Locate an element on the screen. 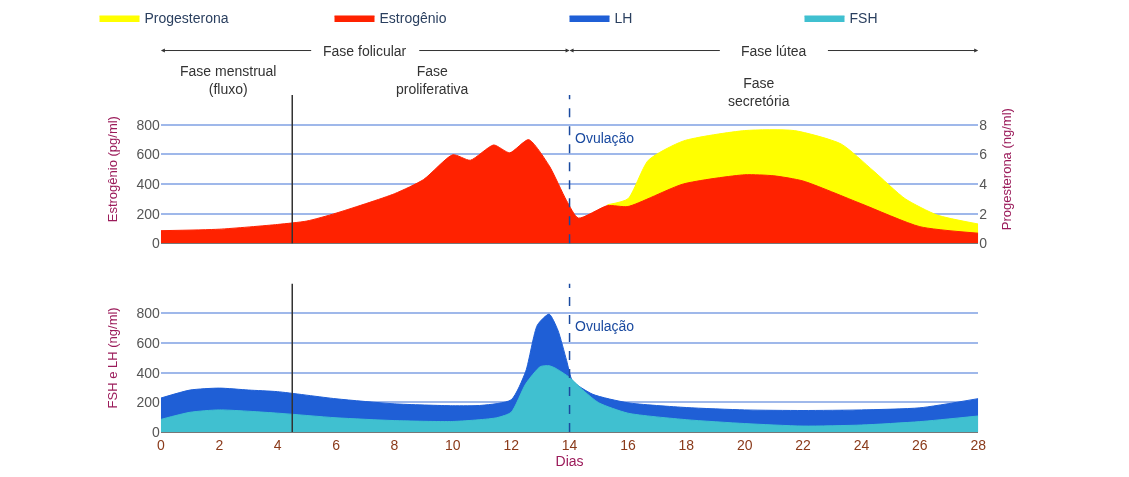  y-axis-title: FSH e LH (ng/ml) is located at coordinates (113, 358).